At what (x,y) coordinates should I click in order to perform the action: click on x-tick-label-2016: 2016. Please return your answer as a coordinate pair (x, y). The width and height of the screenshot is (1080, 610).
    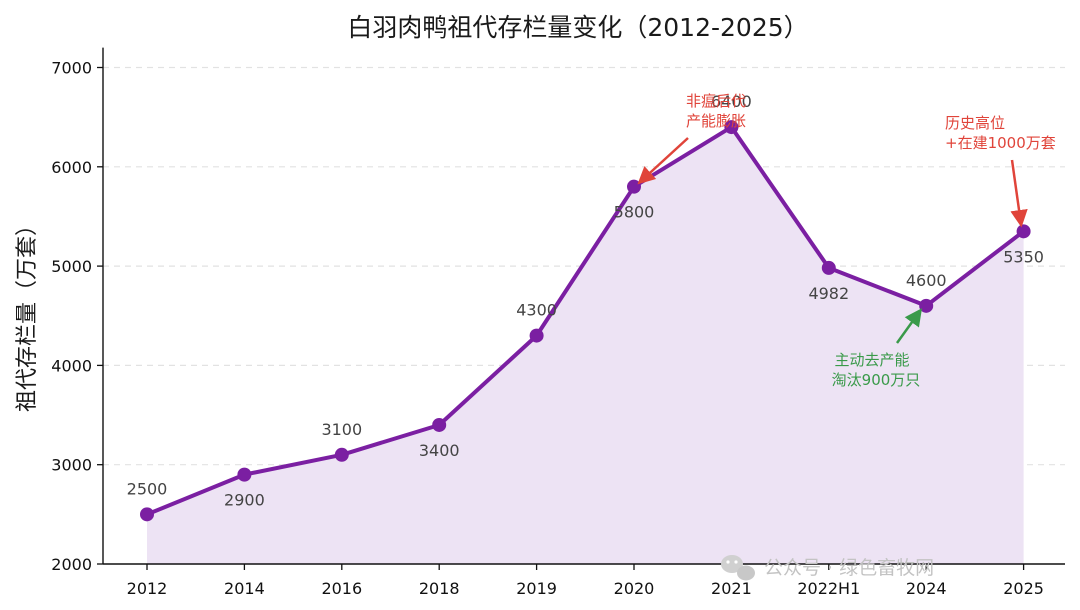
    Looking at the image, I should click on (341, 588).